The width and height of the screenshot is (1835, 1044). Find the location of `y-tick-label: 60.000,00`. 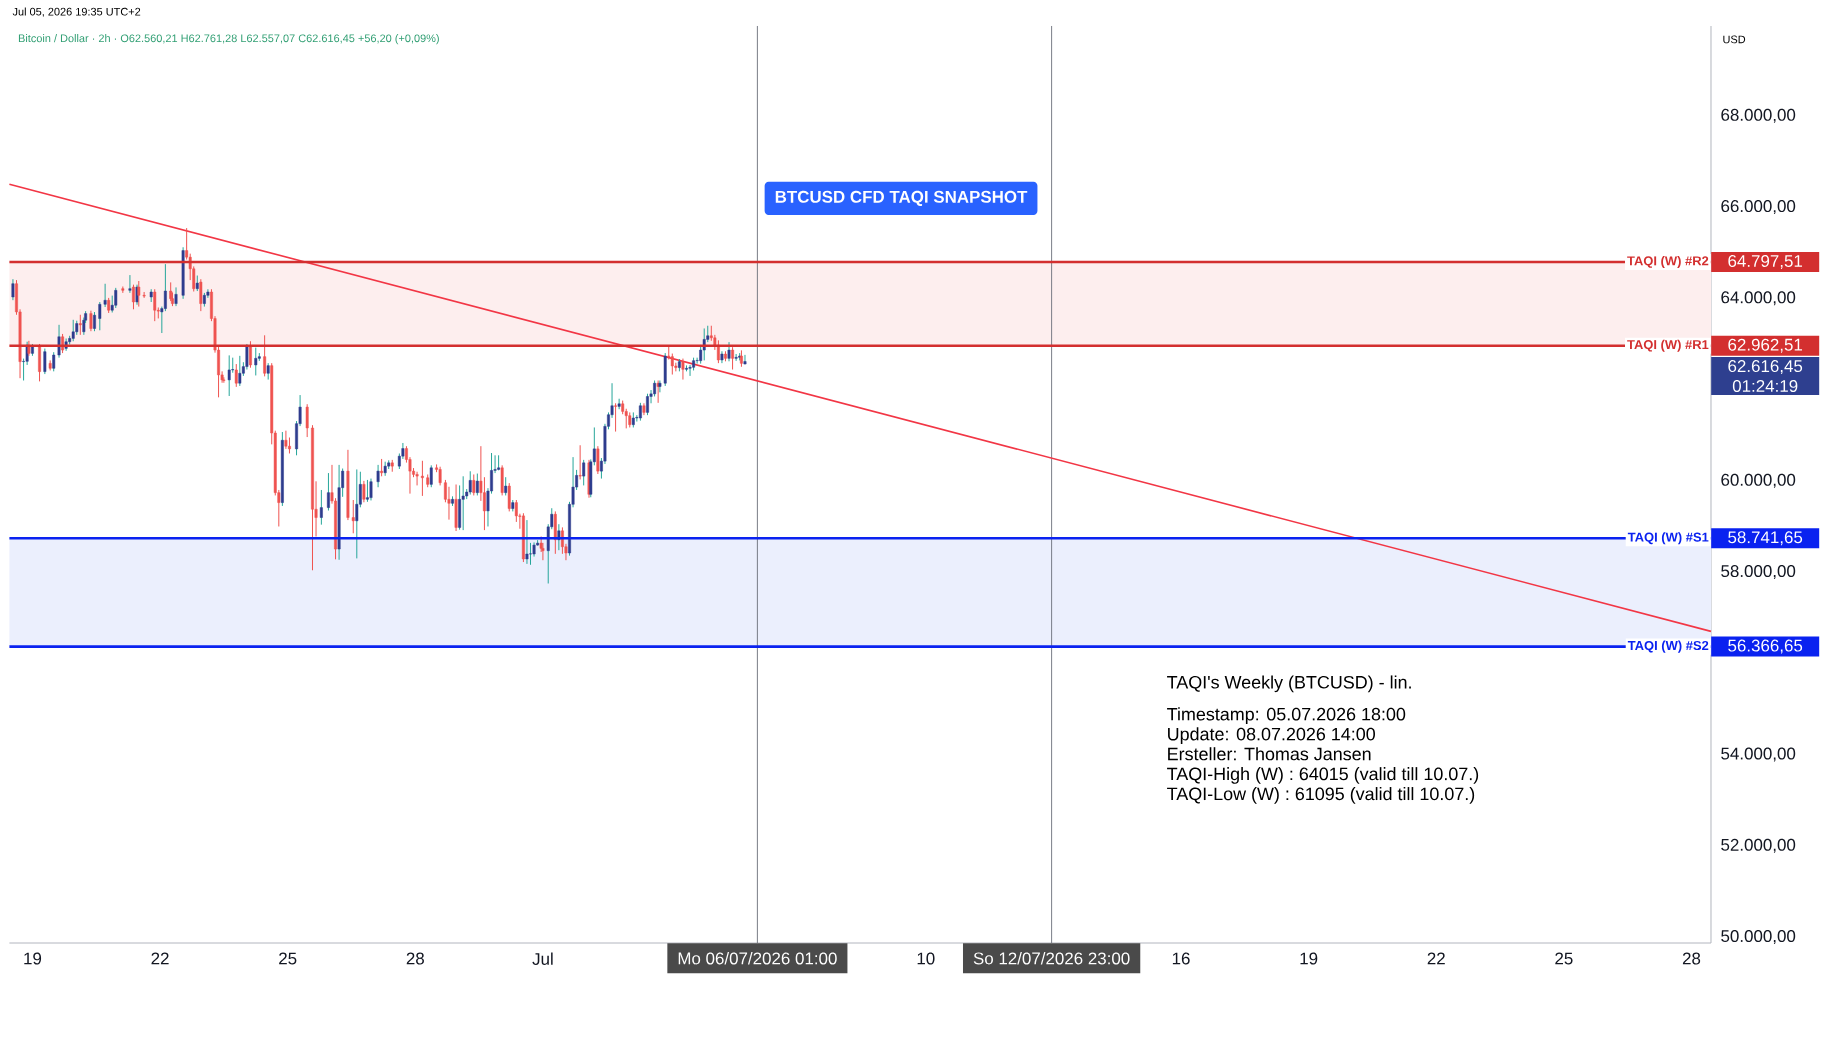

y-tick-label: 60.000,00 is located at coordinates (1758, 480).